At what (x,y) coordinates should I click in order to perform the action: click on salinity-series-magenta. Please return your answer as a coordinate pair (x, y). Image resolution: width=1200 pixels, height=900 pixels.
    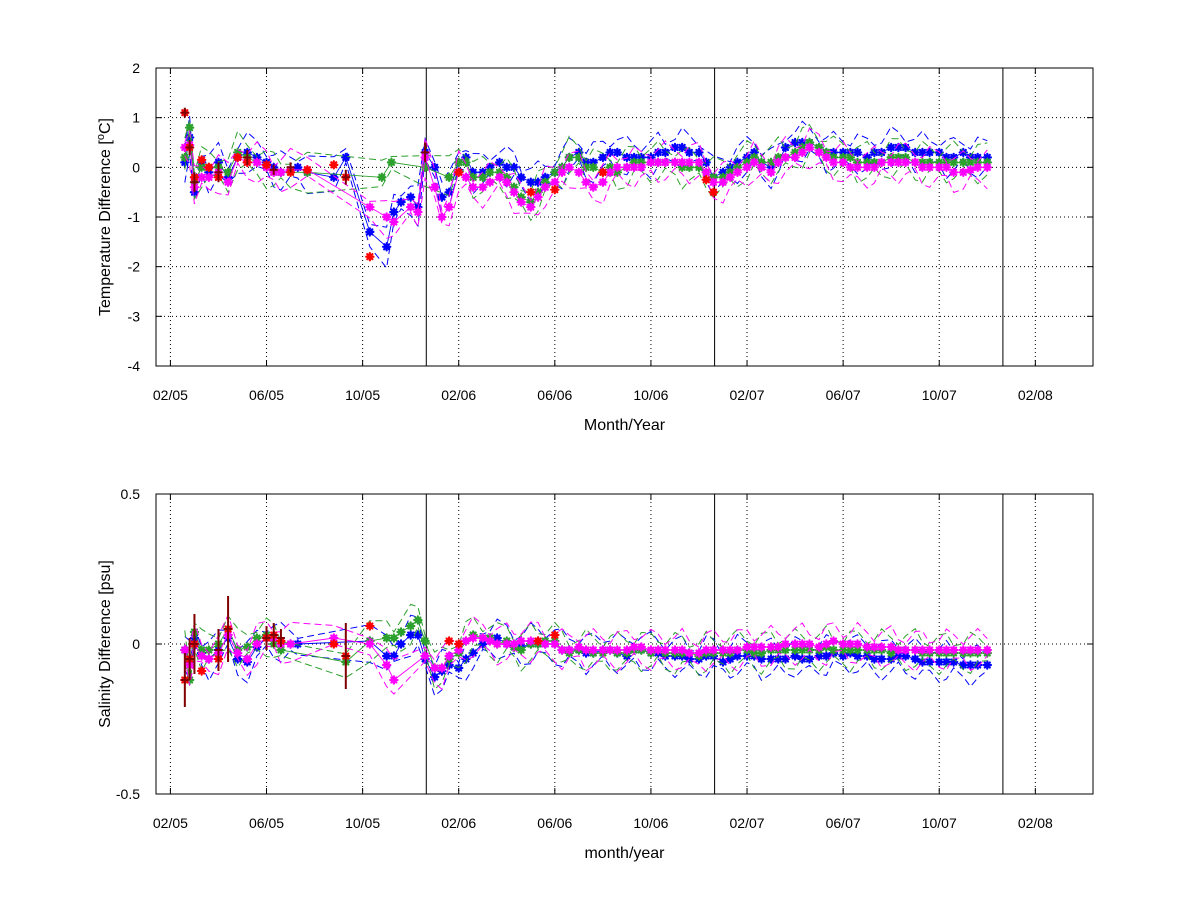
    Looking at the image, I should click on (586, 654).